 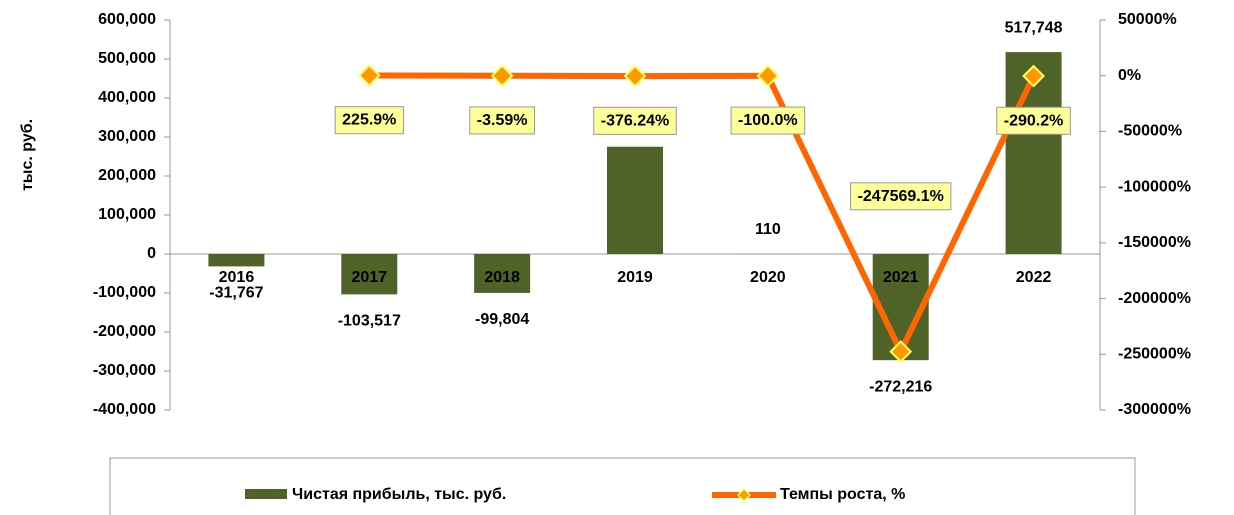 What do you see at coordinates (124, 370) in the screenshot?
I see `y-tick-label: -300,000` at bounding box center [124, 370].